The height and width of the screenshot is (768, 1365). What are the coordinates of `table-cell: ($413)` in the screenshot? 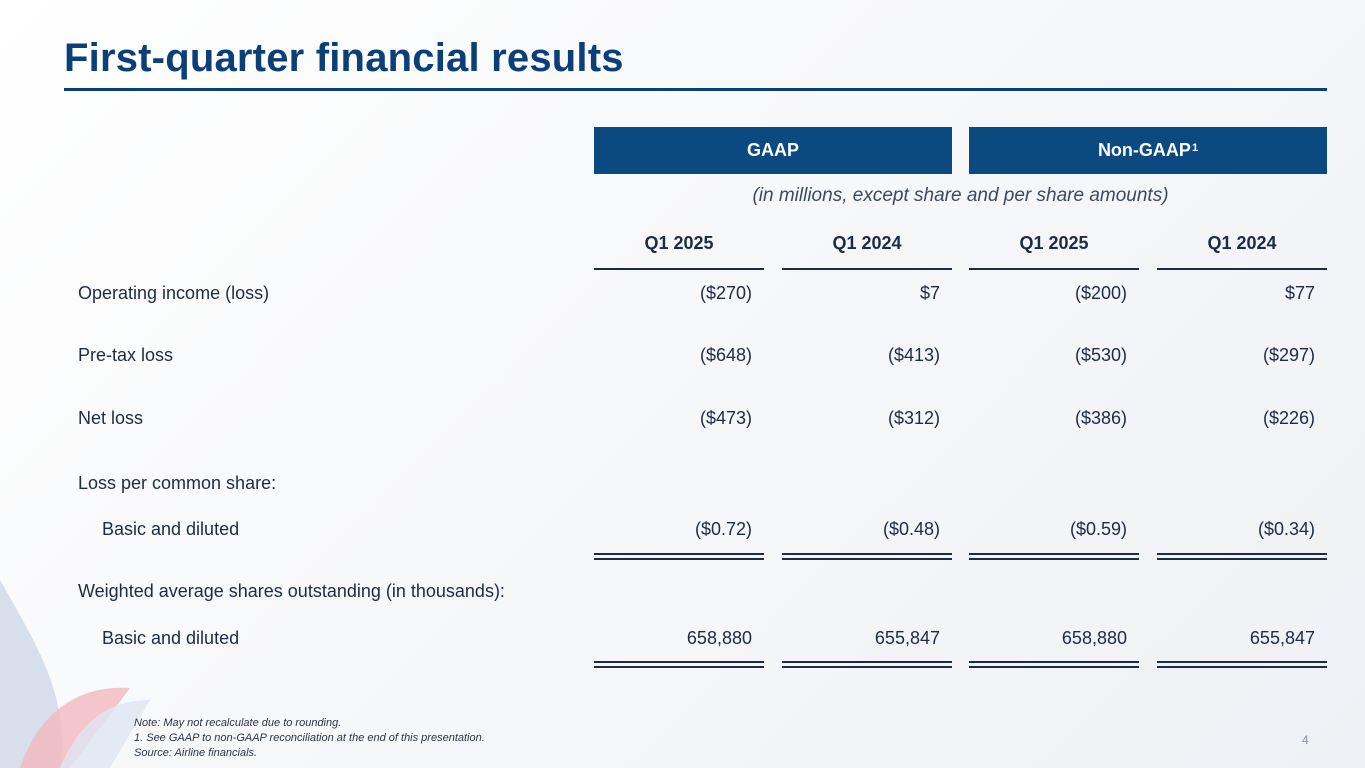 It's located at (913, 355).